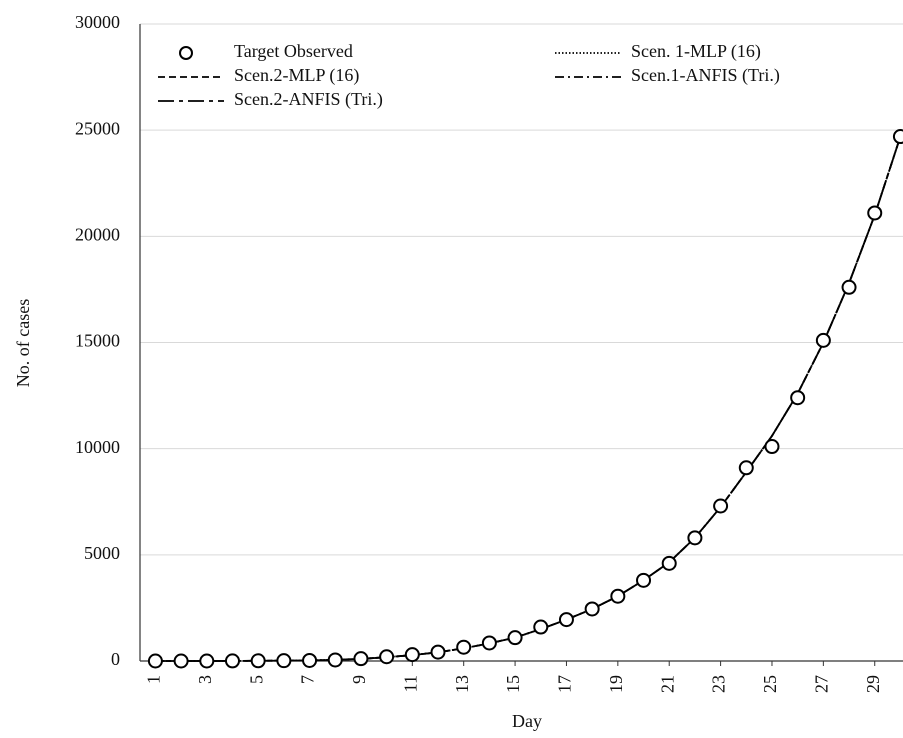  What do you see at coordinates (97, 341) in the screenshot?
I see `y-tick-label: 15000` at bounding box center [97, 341].